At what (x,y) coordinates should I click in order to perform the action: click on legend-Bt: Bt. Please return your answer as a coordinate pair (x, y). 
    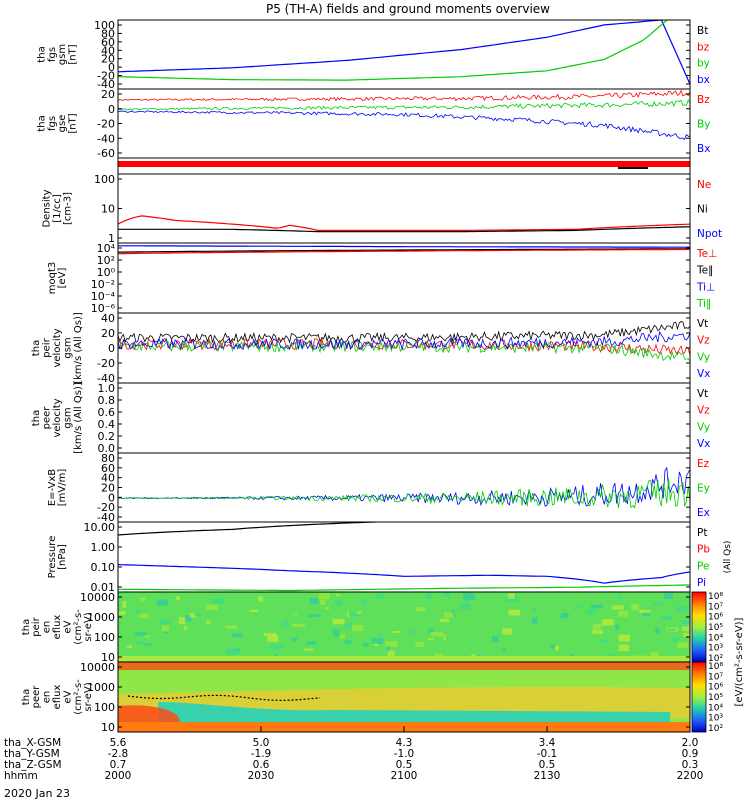
    Looking at the image, I should click on (702, 31).